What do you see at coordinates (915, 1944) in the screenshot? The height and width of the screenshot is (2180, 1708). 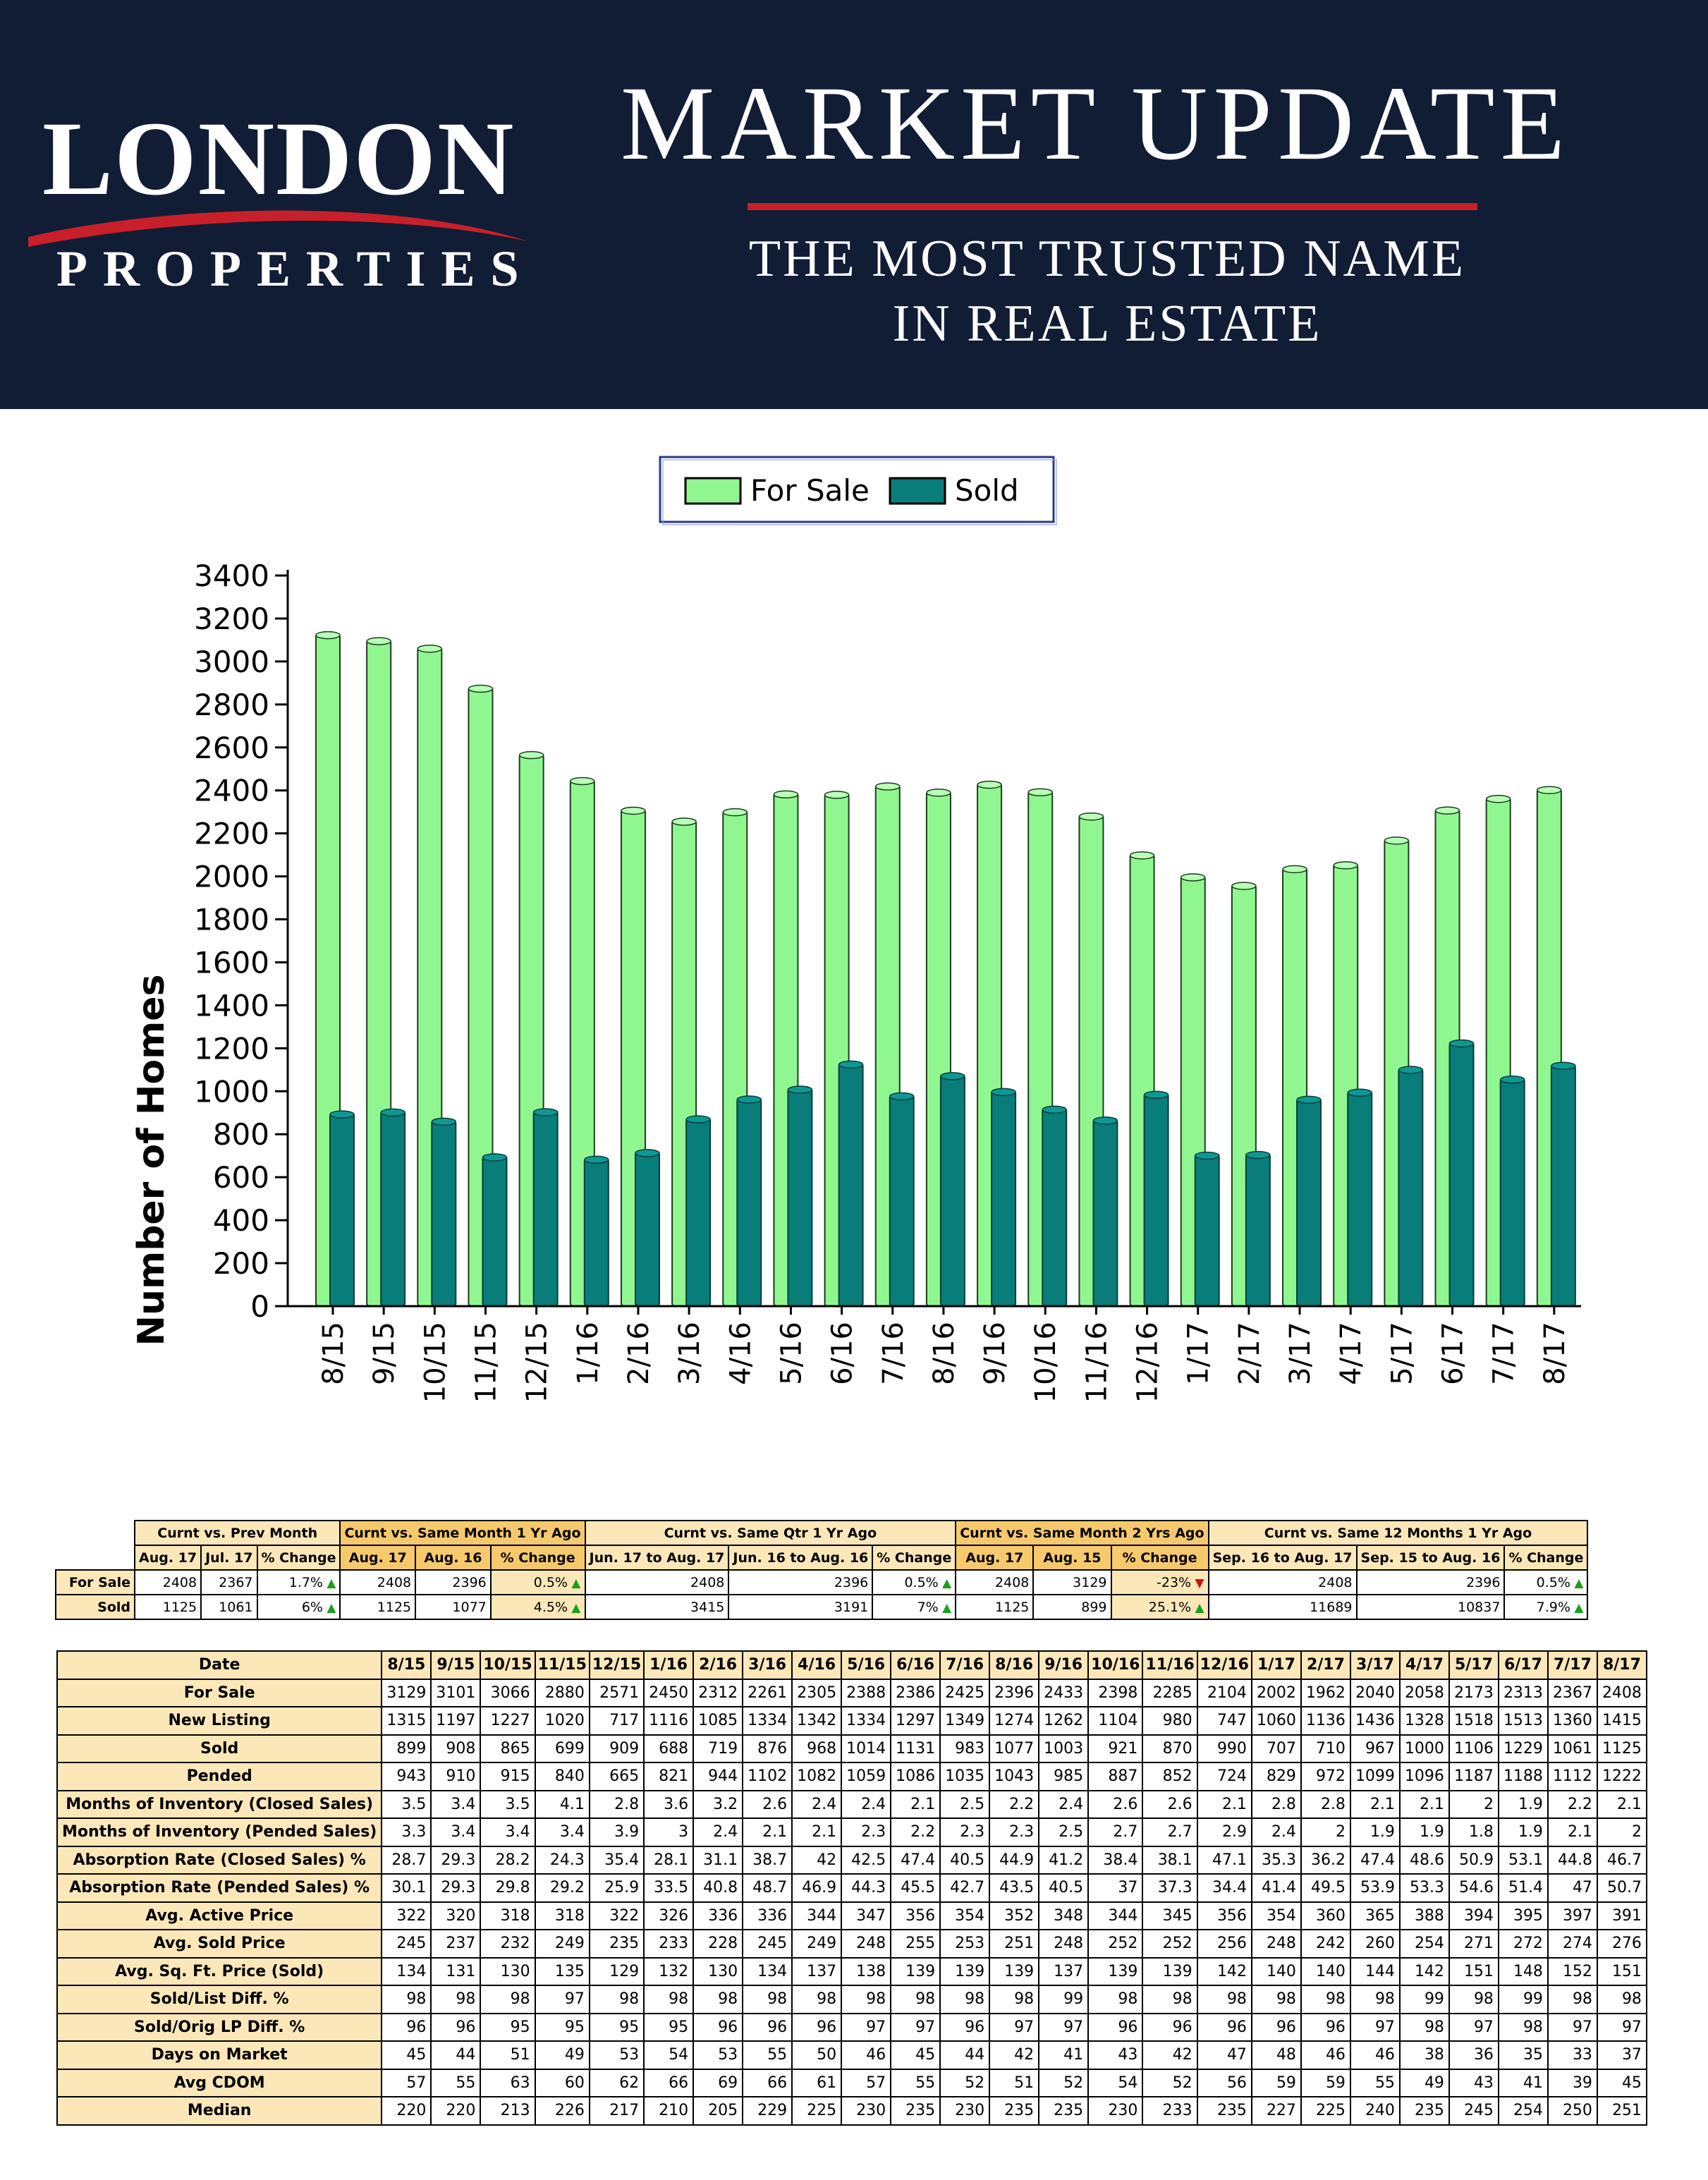 I see `detail-cell: 255` at bounding box center [915, 1944].